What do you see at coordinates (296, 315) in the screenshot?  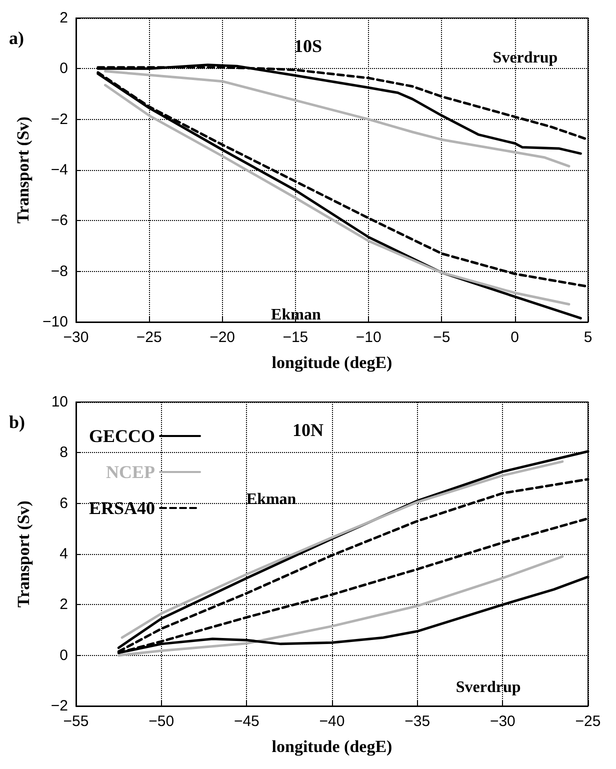 I see `annotation: Ekman` at bounding box center [296, 315].